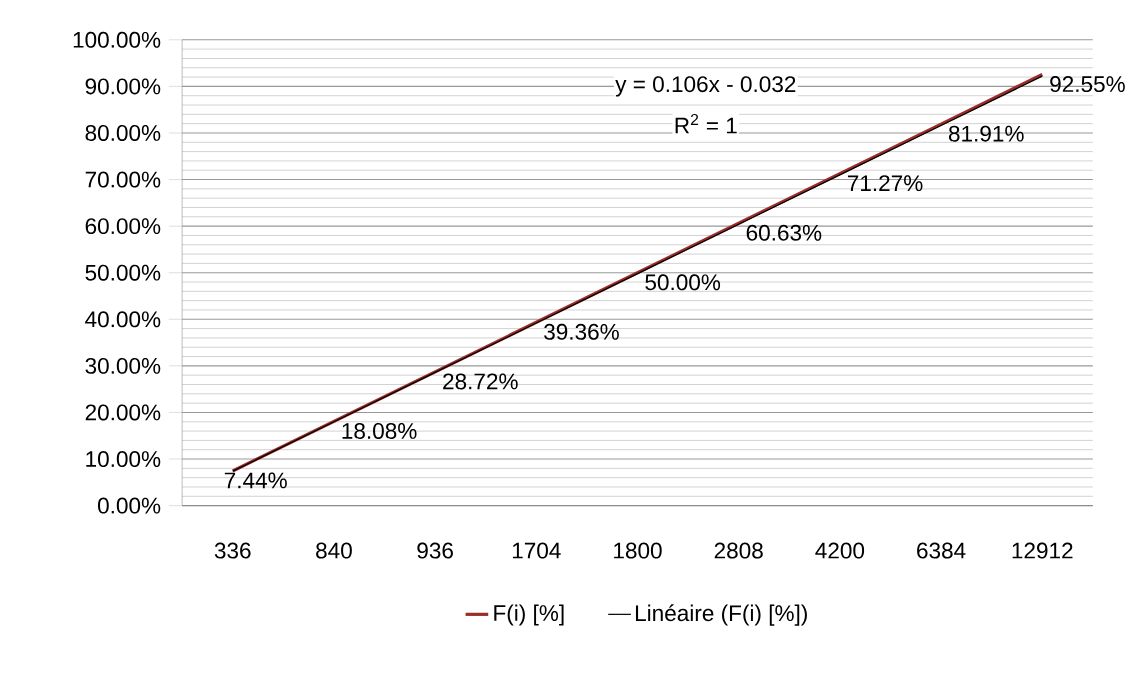  I want to click on x-tick-label: 936, so click(435, 550).